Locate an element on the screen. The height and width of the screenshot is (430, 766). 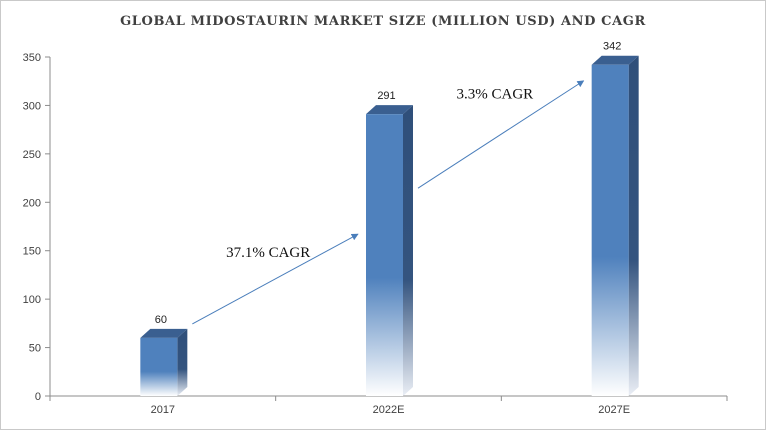
data-label: 342 is located at coordinates (612, 47).